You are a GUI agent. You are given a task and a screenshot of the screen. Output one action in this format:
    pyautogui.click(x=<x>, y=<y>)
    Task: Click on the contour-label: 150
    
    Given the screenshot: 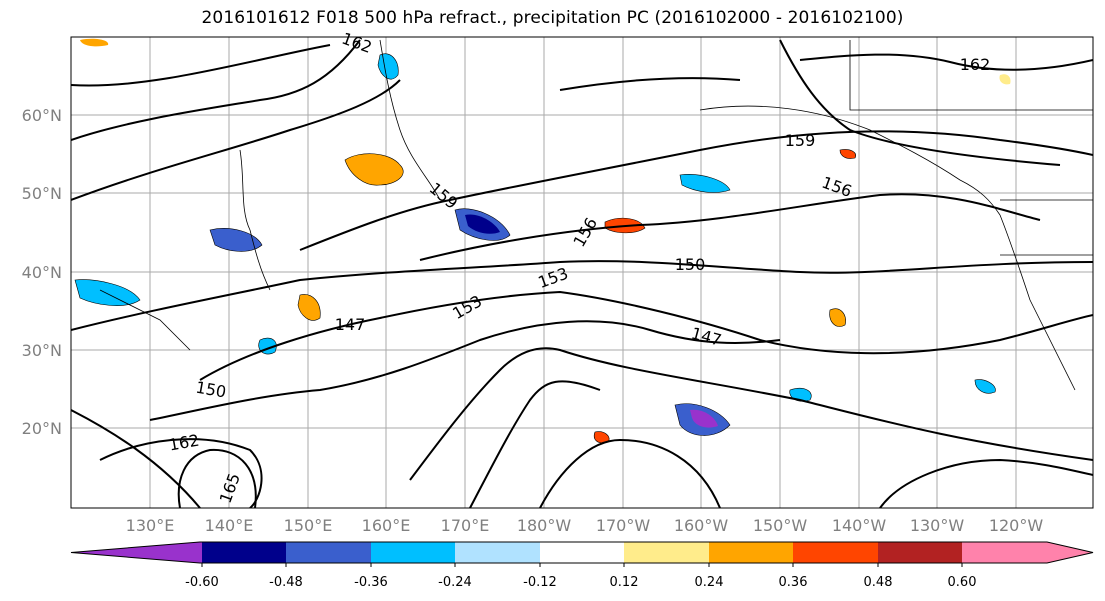 What is the action you would take?
    pyautogui.click(x=690, y=264)
    